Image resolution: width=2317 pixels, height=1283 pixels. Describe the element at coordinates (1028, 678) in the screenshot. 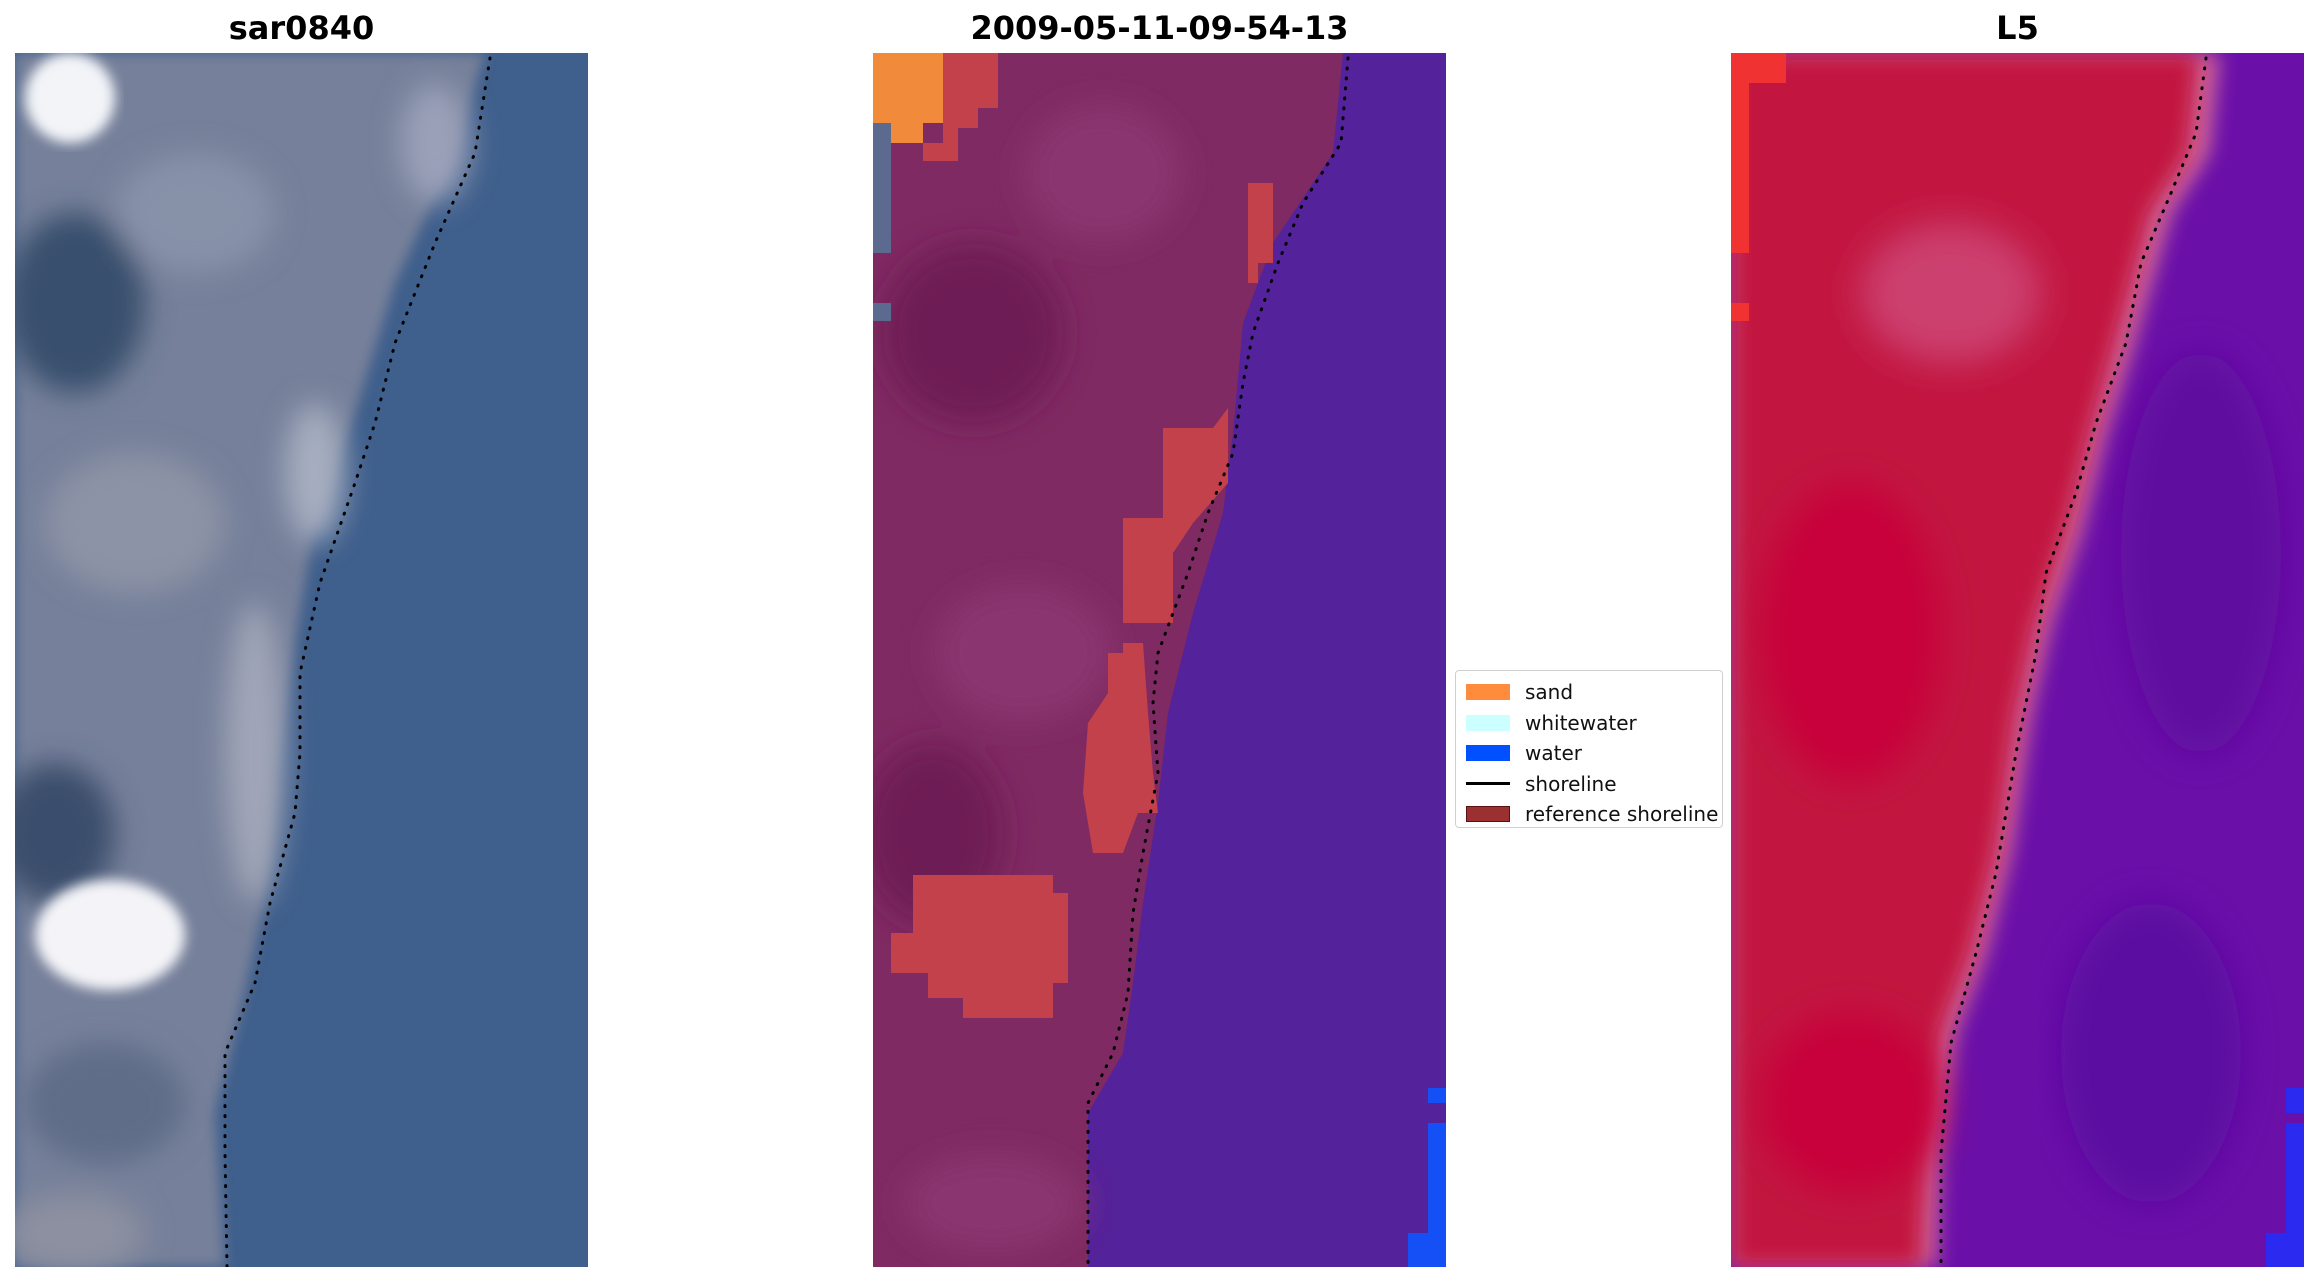

I see `land-texture` at that location.